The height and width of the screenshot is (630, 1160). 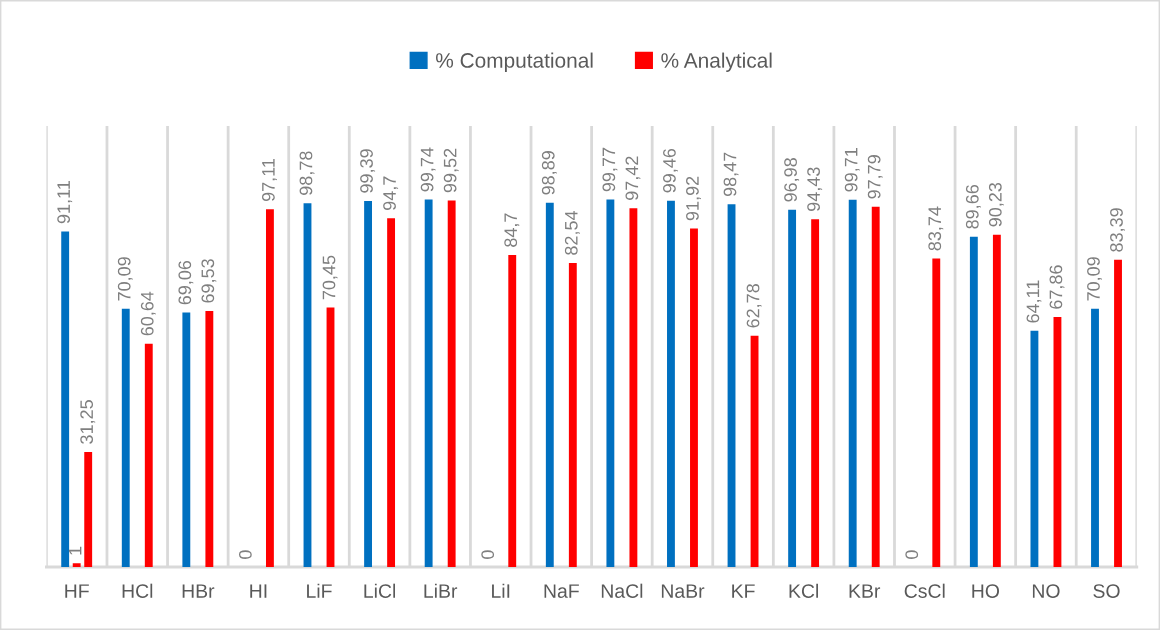 What do you see at coordinates (501, 590) in the screenshot?
I see `x-tick-label: LiI` at bounding box center [501, 590].